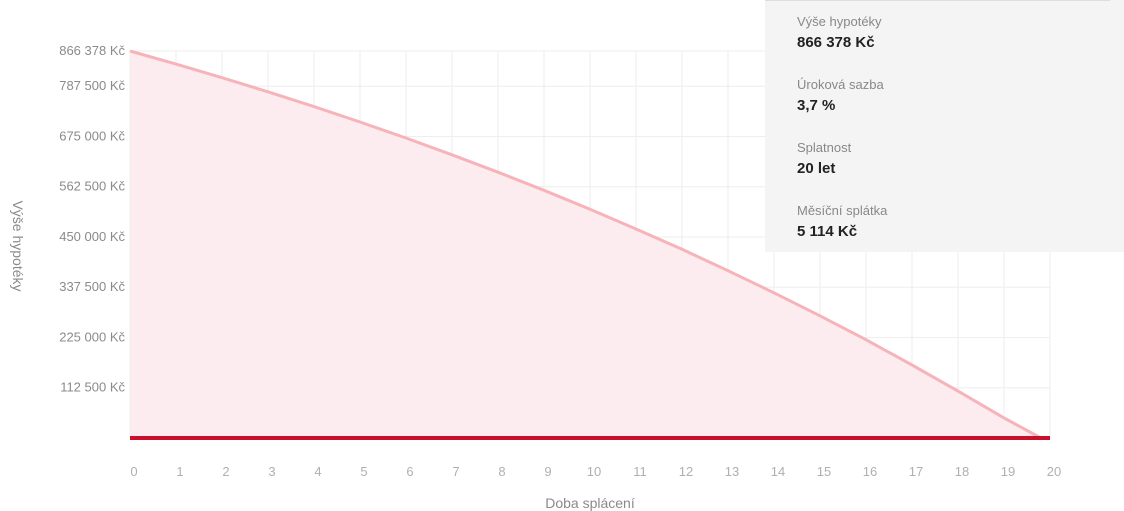  What do you see at coordinates (640, 471) in the screenshot?
I see `x-tick-label: 11` at bounding box center [640, 471].